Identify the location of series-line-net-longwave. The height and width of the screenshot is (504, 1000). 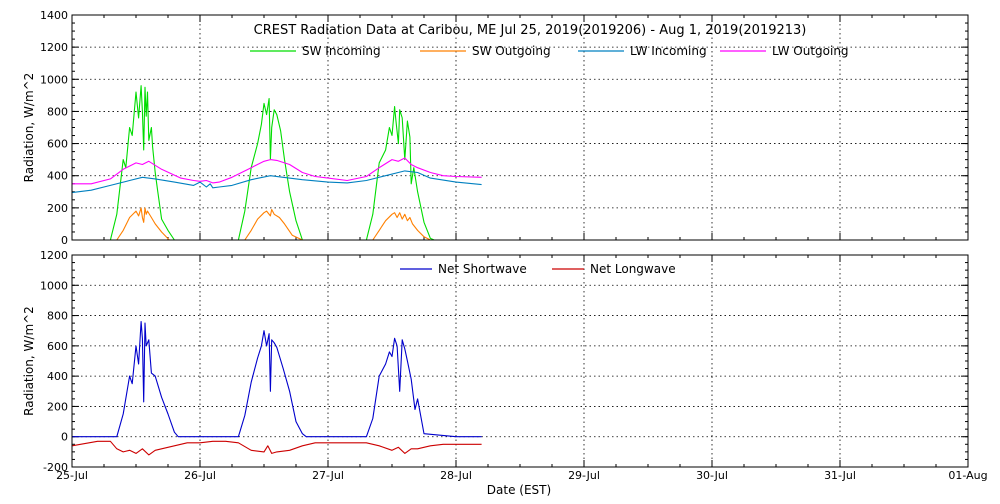
(276, 448).